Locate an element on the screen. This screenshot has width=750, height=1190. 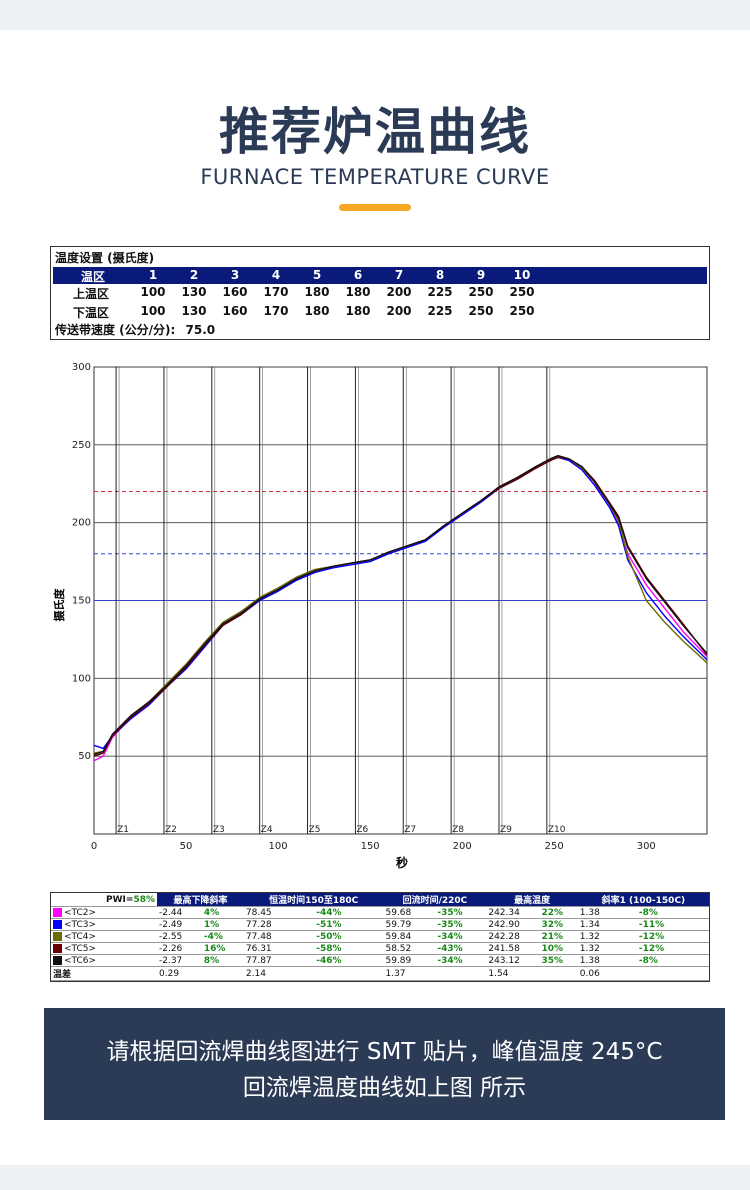
settings-title: 温度设置 (摄氏度) is located at coordinates (105, 258).